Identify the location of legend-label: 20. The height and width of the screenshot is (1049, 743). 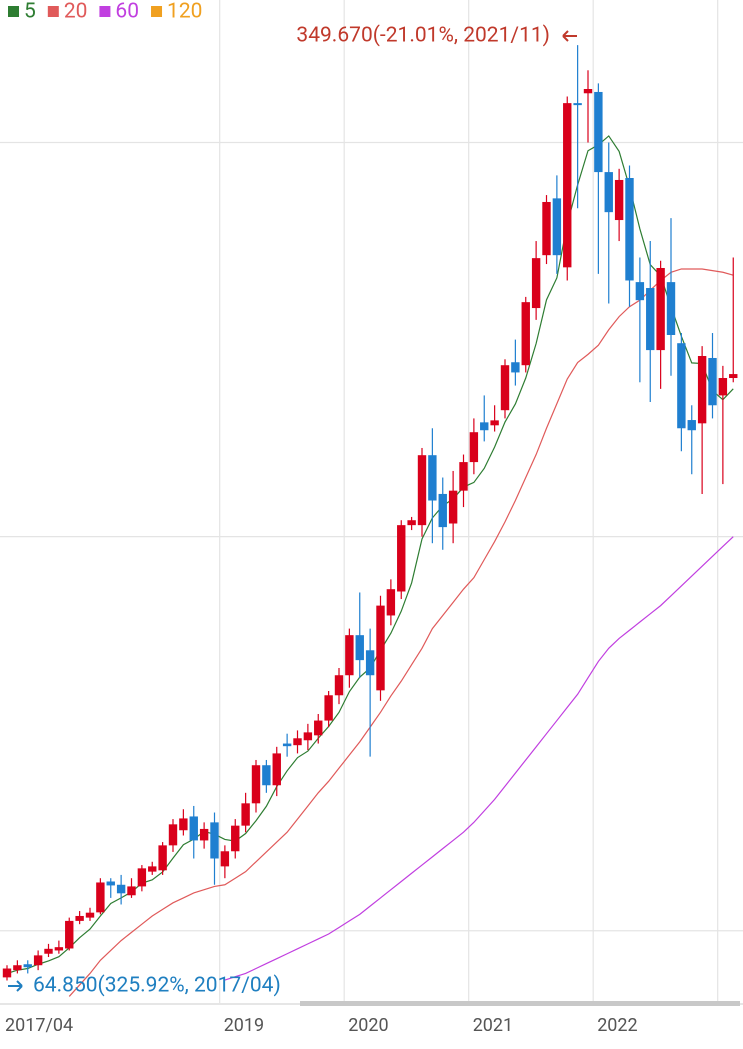
(76, 12).